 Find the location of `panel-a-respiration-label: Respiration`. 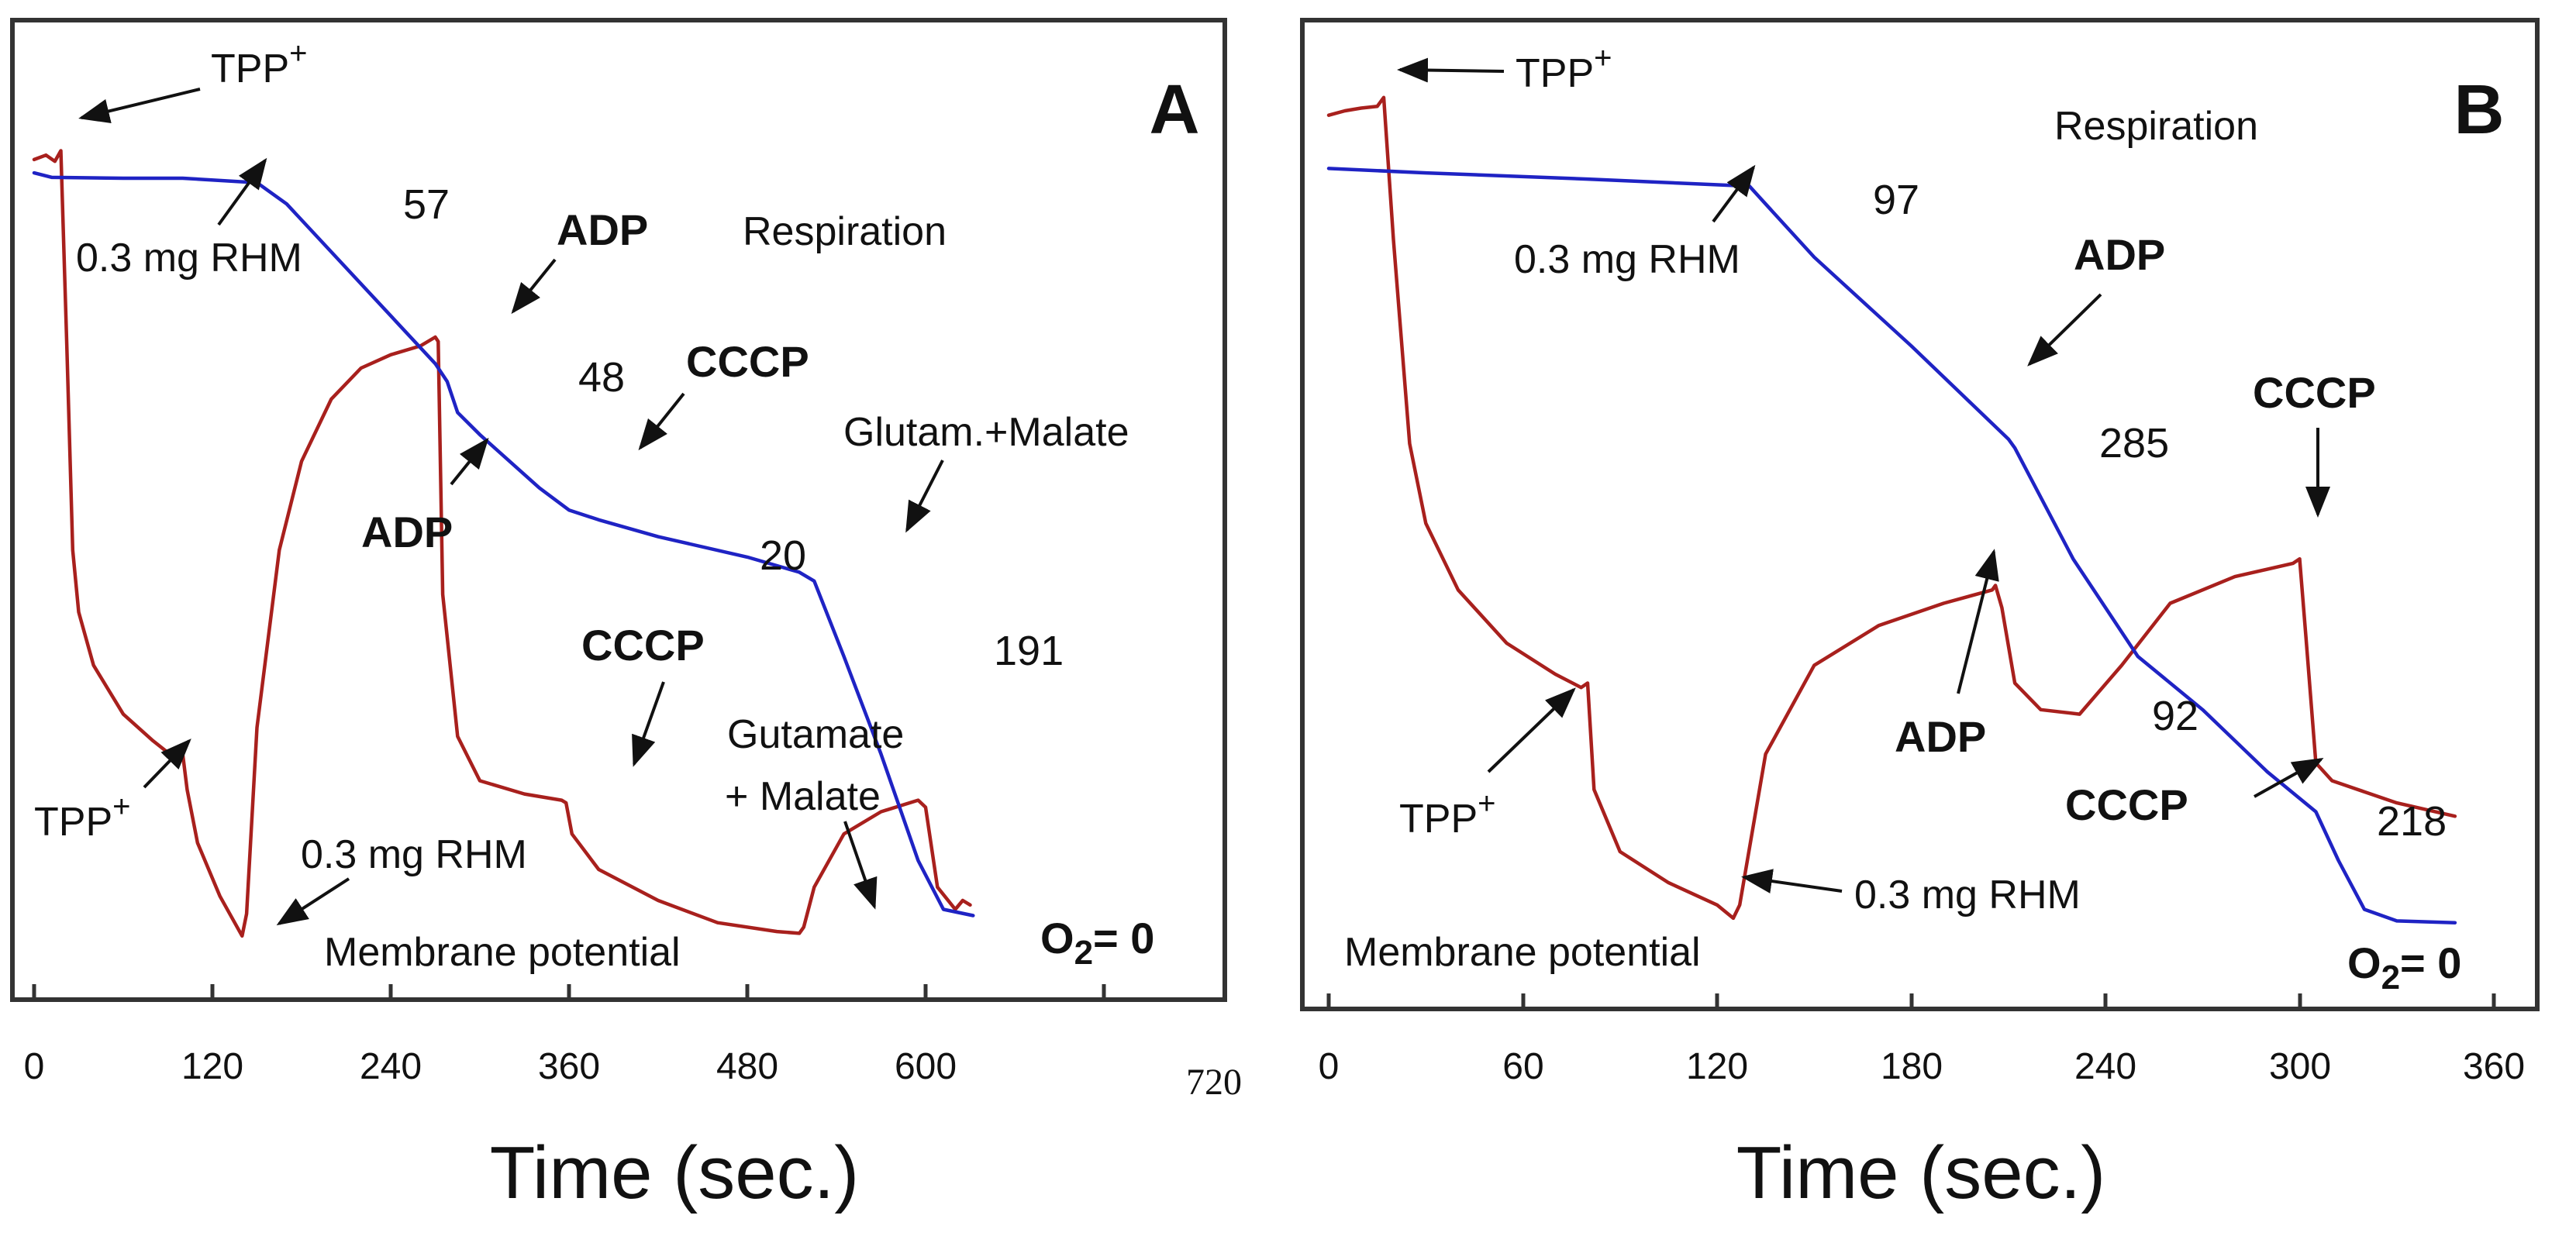

panel-a-respiration-label: Respiration is located at coordinates (845, 231).